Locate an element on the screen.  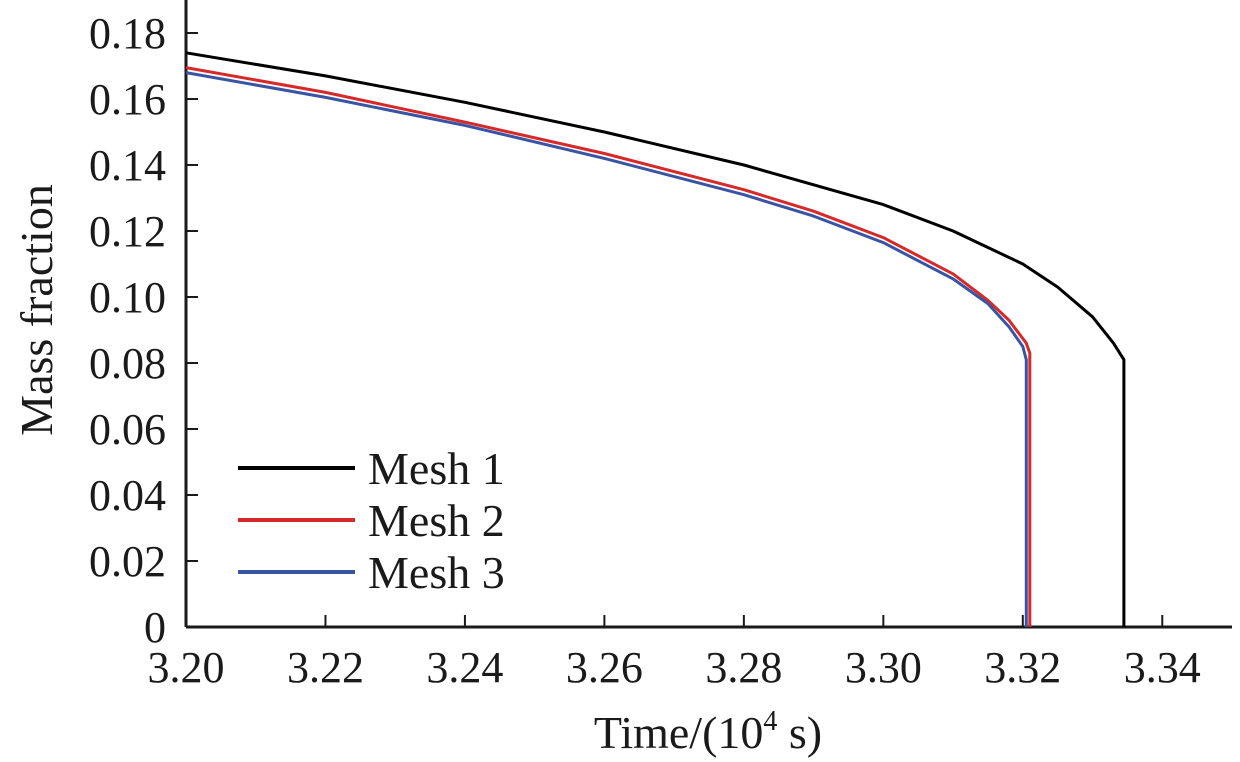
y-tick-label: 0.14 is located at coordinates (127, 165).